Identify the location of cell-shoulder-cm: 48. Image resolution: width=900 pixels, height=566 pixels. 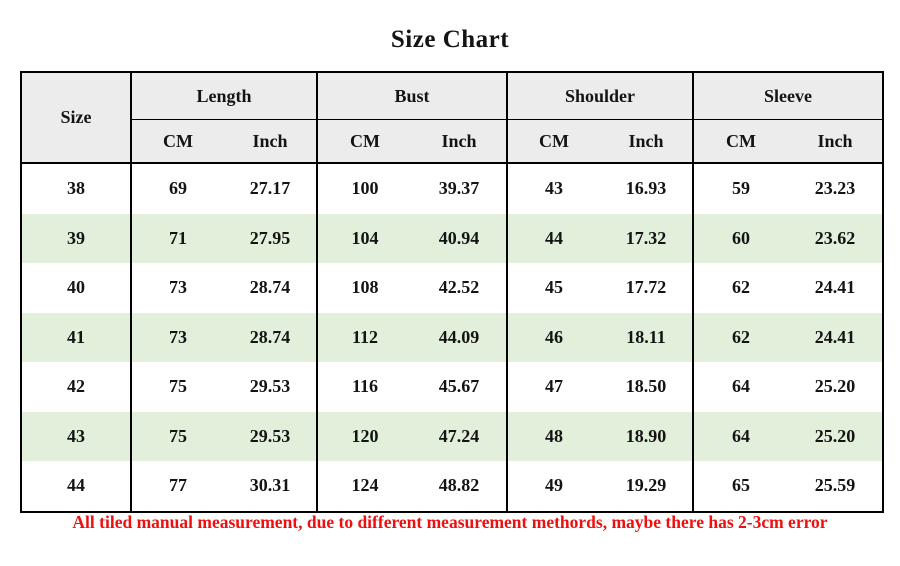
(553, 436).